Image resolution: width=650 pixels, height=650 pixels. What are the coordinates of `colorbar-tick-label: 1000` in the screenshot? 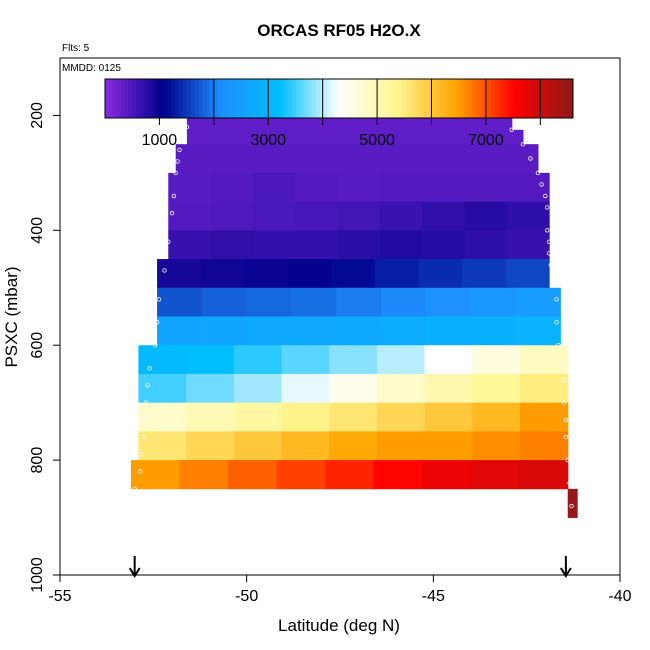 It's located at (160, 140).